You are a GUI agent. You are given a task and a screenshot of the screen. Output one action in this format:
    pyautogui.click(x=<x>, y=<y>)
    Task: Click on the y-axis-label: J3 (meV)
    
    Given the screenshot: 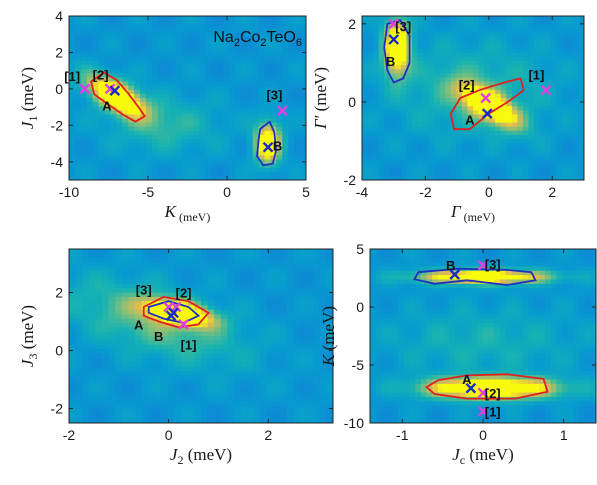 What is the action you would take?
    pyautogui.click(x=29, y=336)
    